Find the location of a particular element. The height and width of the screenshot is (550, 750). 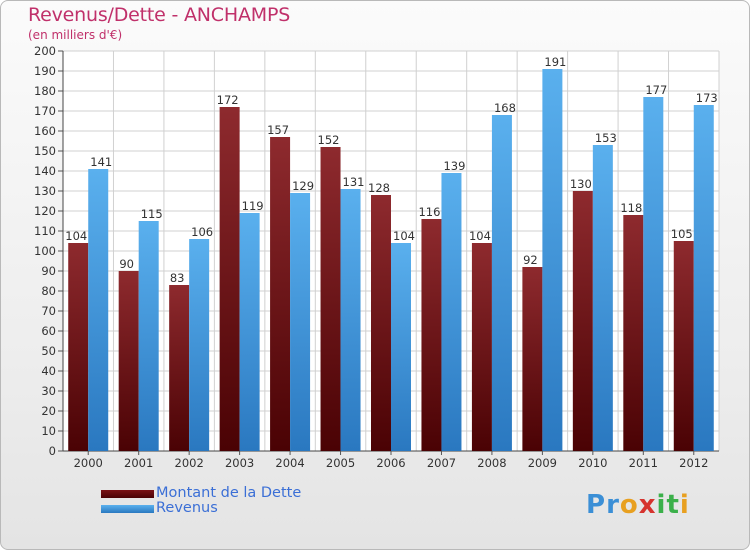

x-tick-label: 2000 is located at coordinates (88, 463).